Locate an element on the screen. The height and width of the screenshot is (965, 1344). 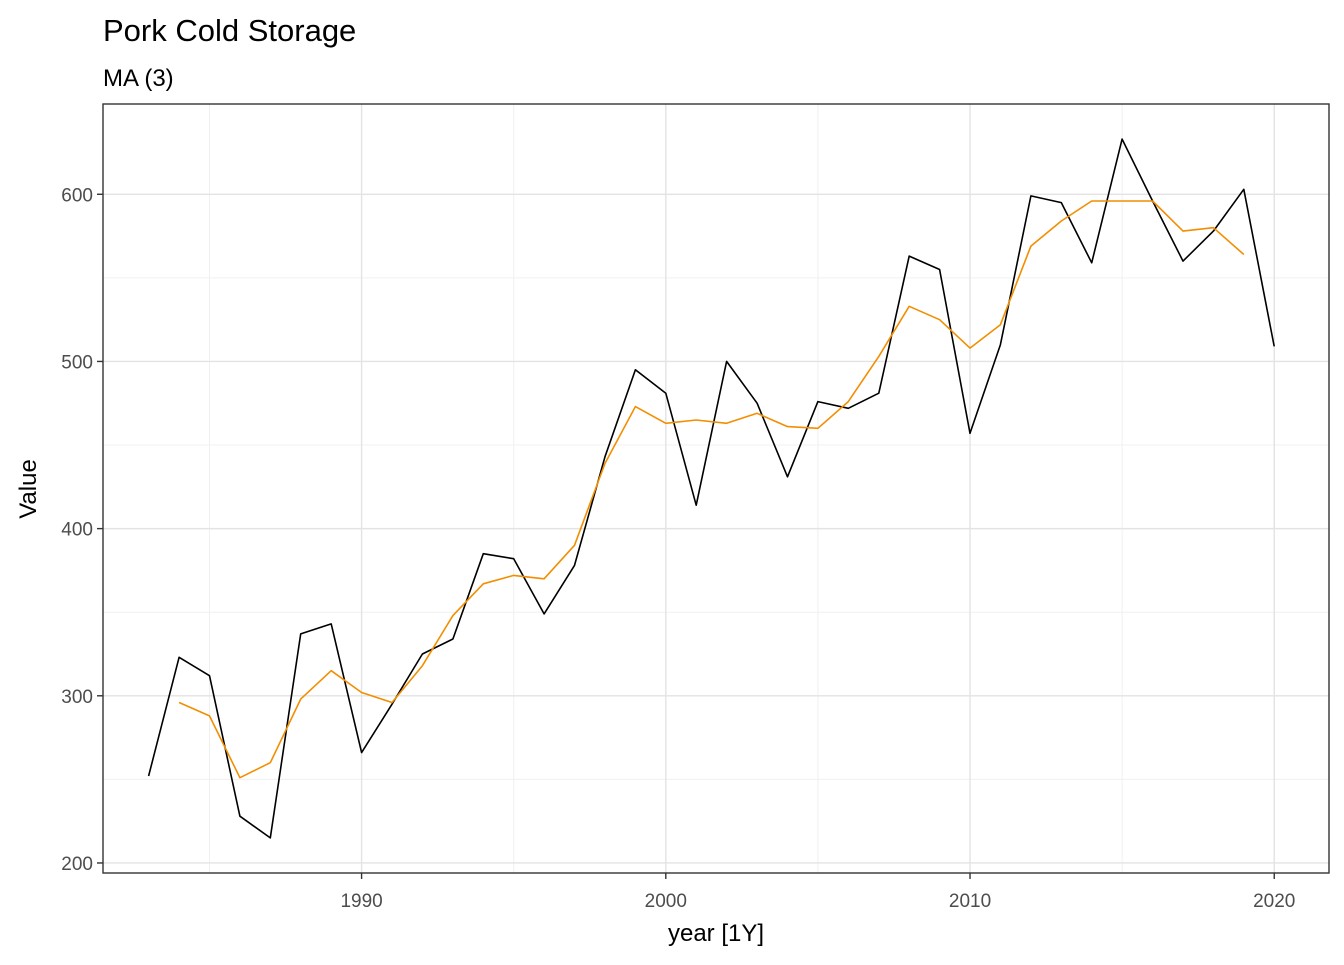
x-tick-label: 1990 is located at coordinates (361, 901).